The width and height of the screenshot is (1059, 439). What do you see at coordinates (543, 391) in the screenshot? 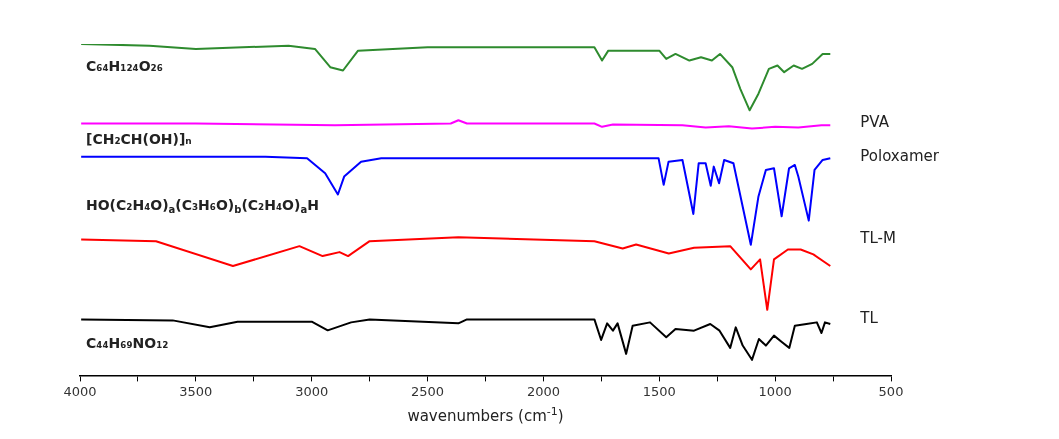
I see `x-tick-label: 2000` at bounding box center [543, 391].